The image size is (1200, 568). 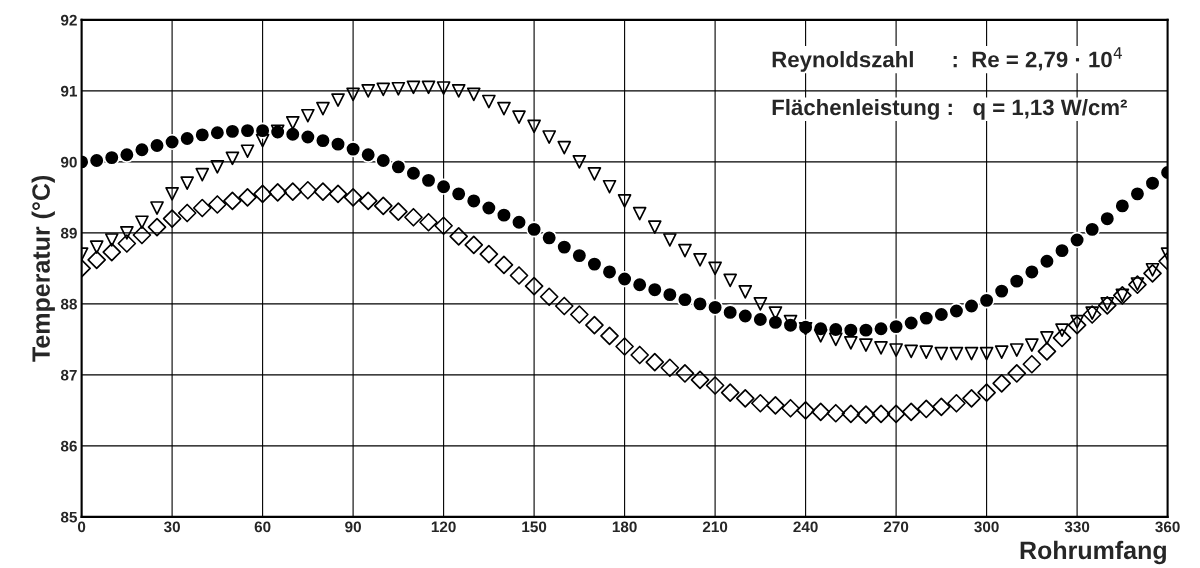 What do you see at coordinates (896, 527) in the screenshot?
I see `x-tick-label: 270` at bounding box center [896, 527].